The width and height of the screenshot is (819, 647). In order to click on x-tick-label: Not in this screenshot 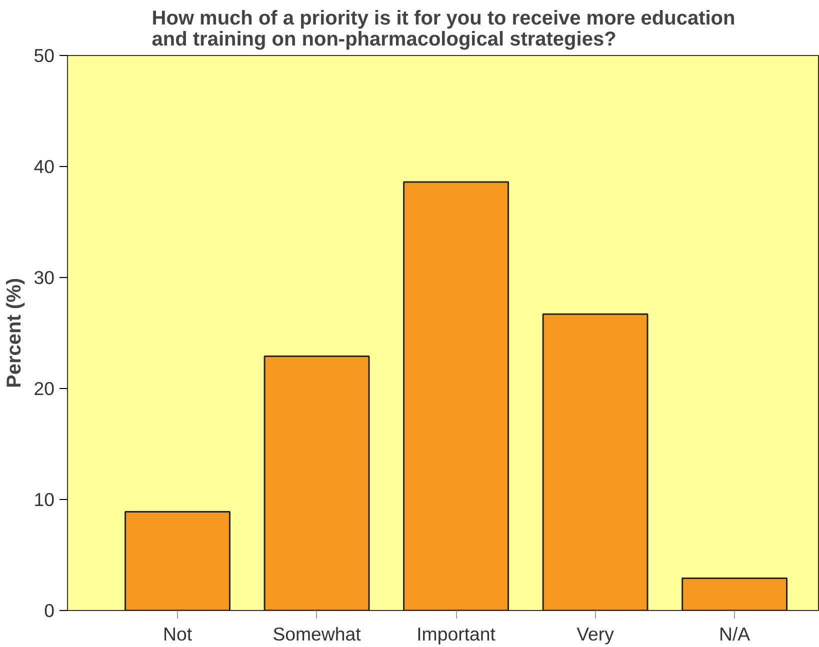, I will do `click(178, 634)`.